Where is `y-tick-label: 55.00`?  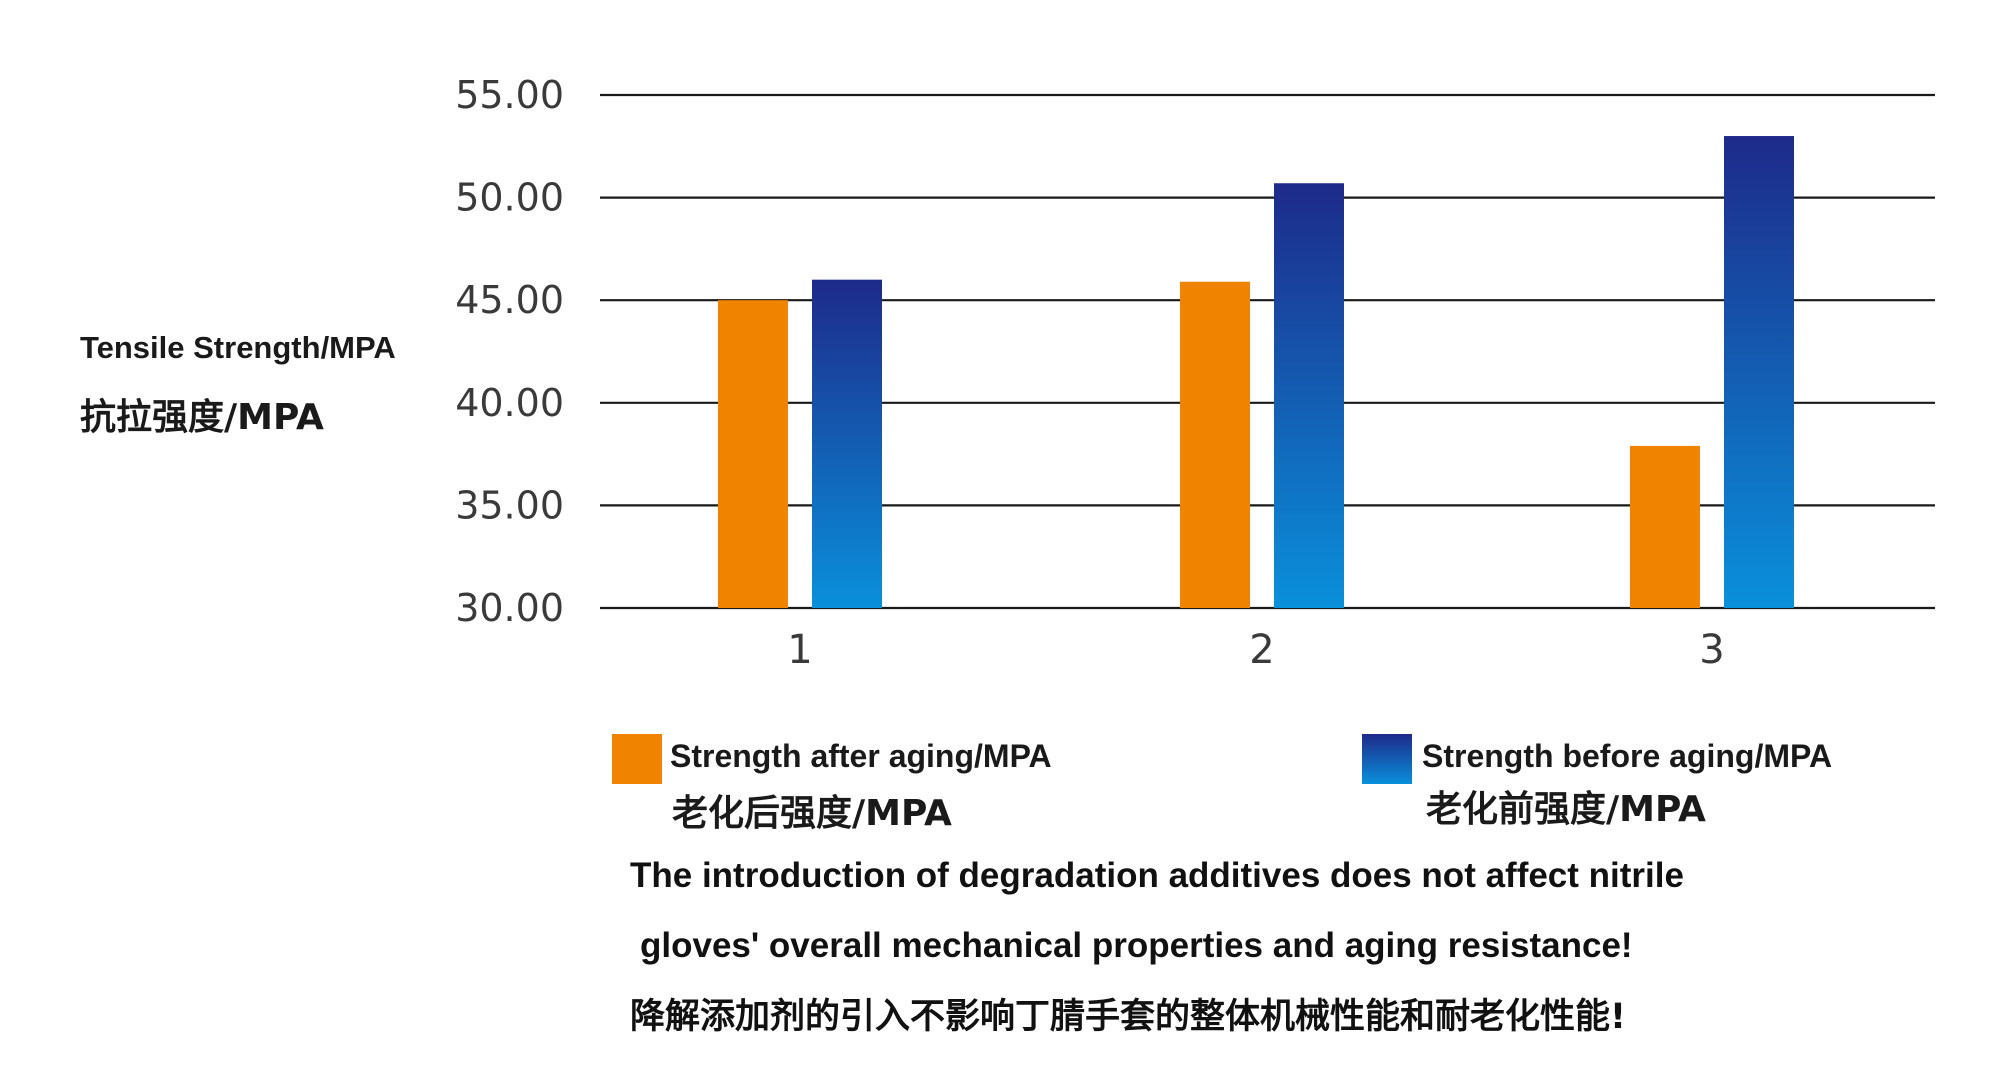 y-tick-label: 55.00 is located at coordinates (509, 95).